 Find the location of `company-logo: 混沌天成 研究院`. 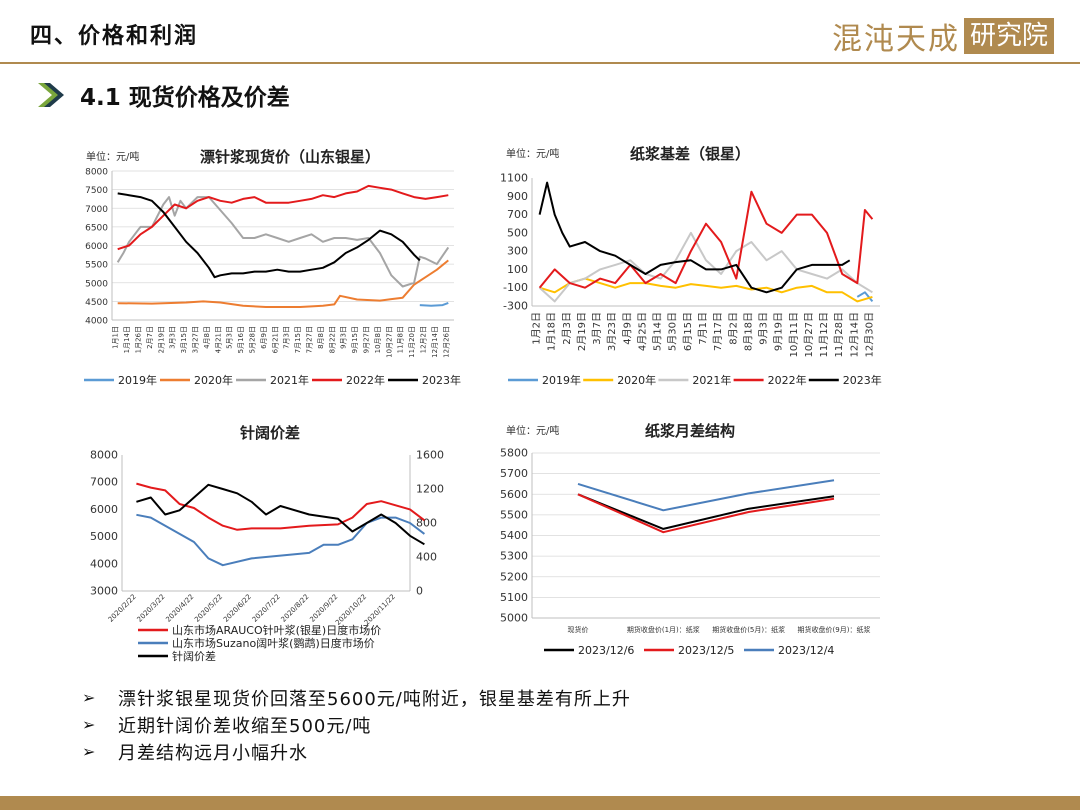

company-logo: 混沌天成 研究院 is located at coordinates (943, 36).